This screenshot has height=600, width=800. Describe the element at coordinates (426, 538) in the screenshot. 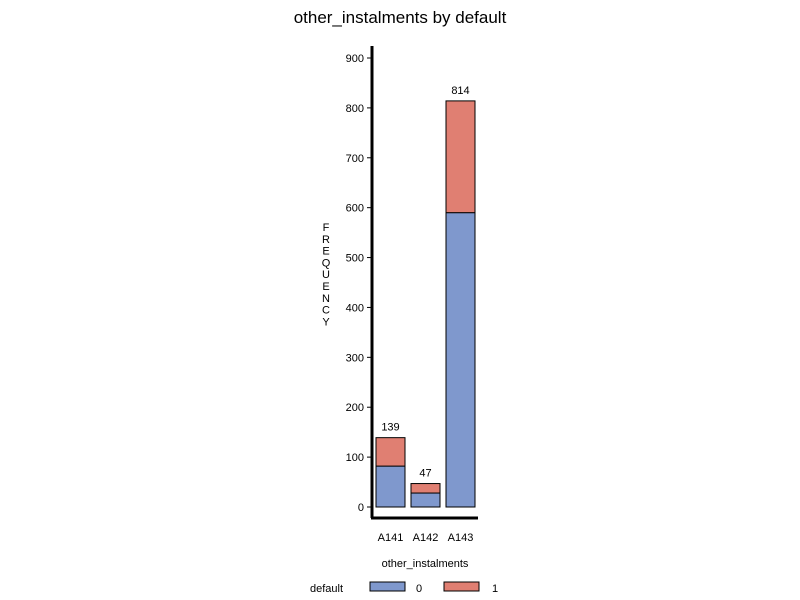

I see `x-tick-label: A142` at that location.